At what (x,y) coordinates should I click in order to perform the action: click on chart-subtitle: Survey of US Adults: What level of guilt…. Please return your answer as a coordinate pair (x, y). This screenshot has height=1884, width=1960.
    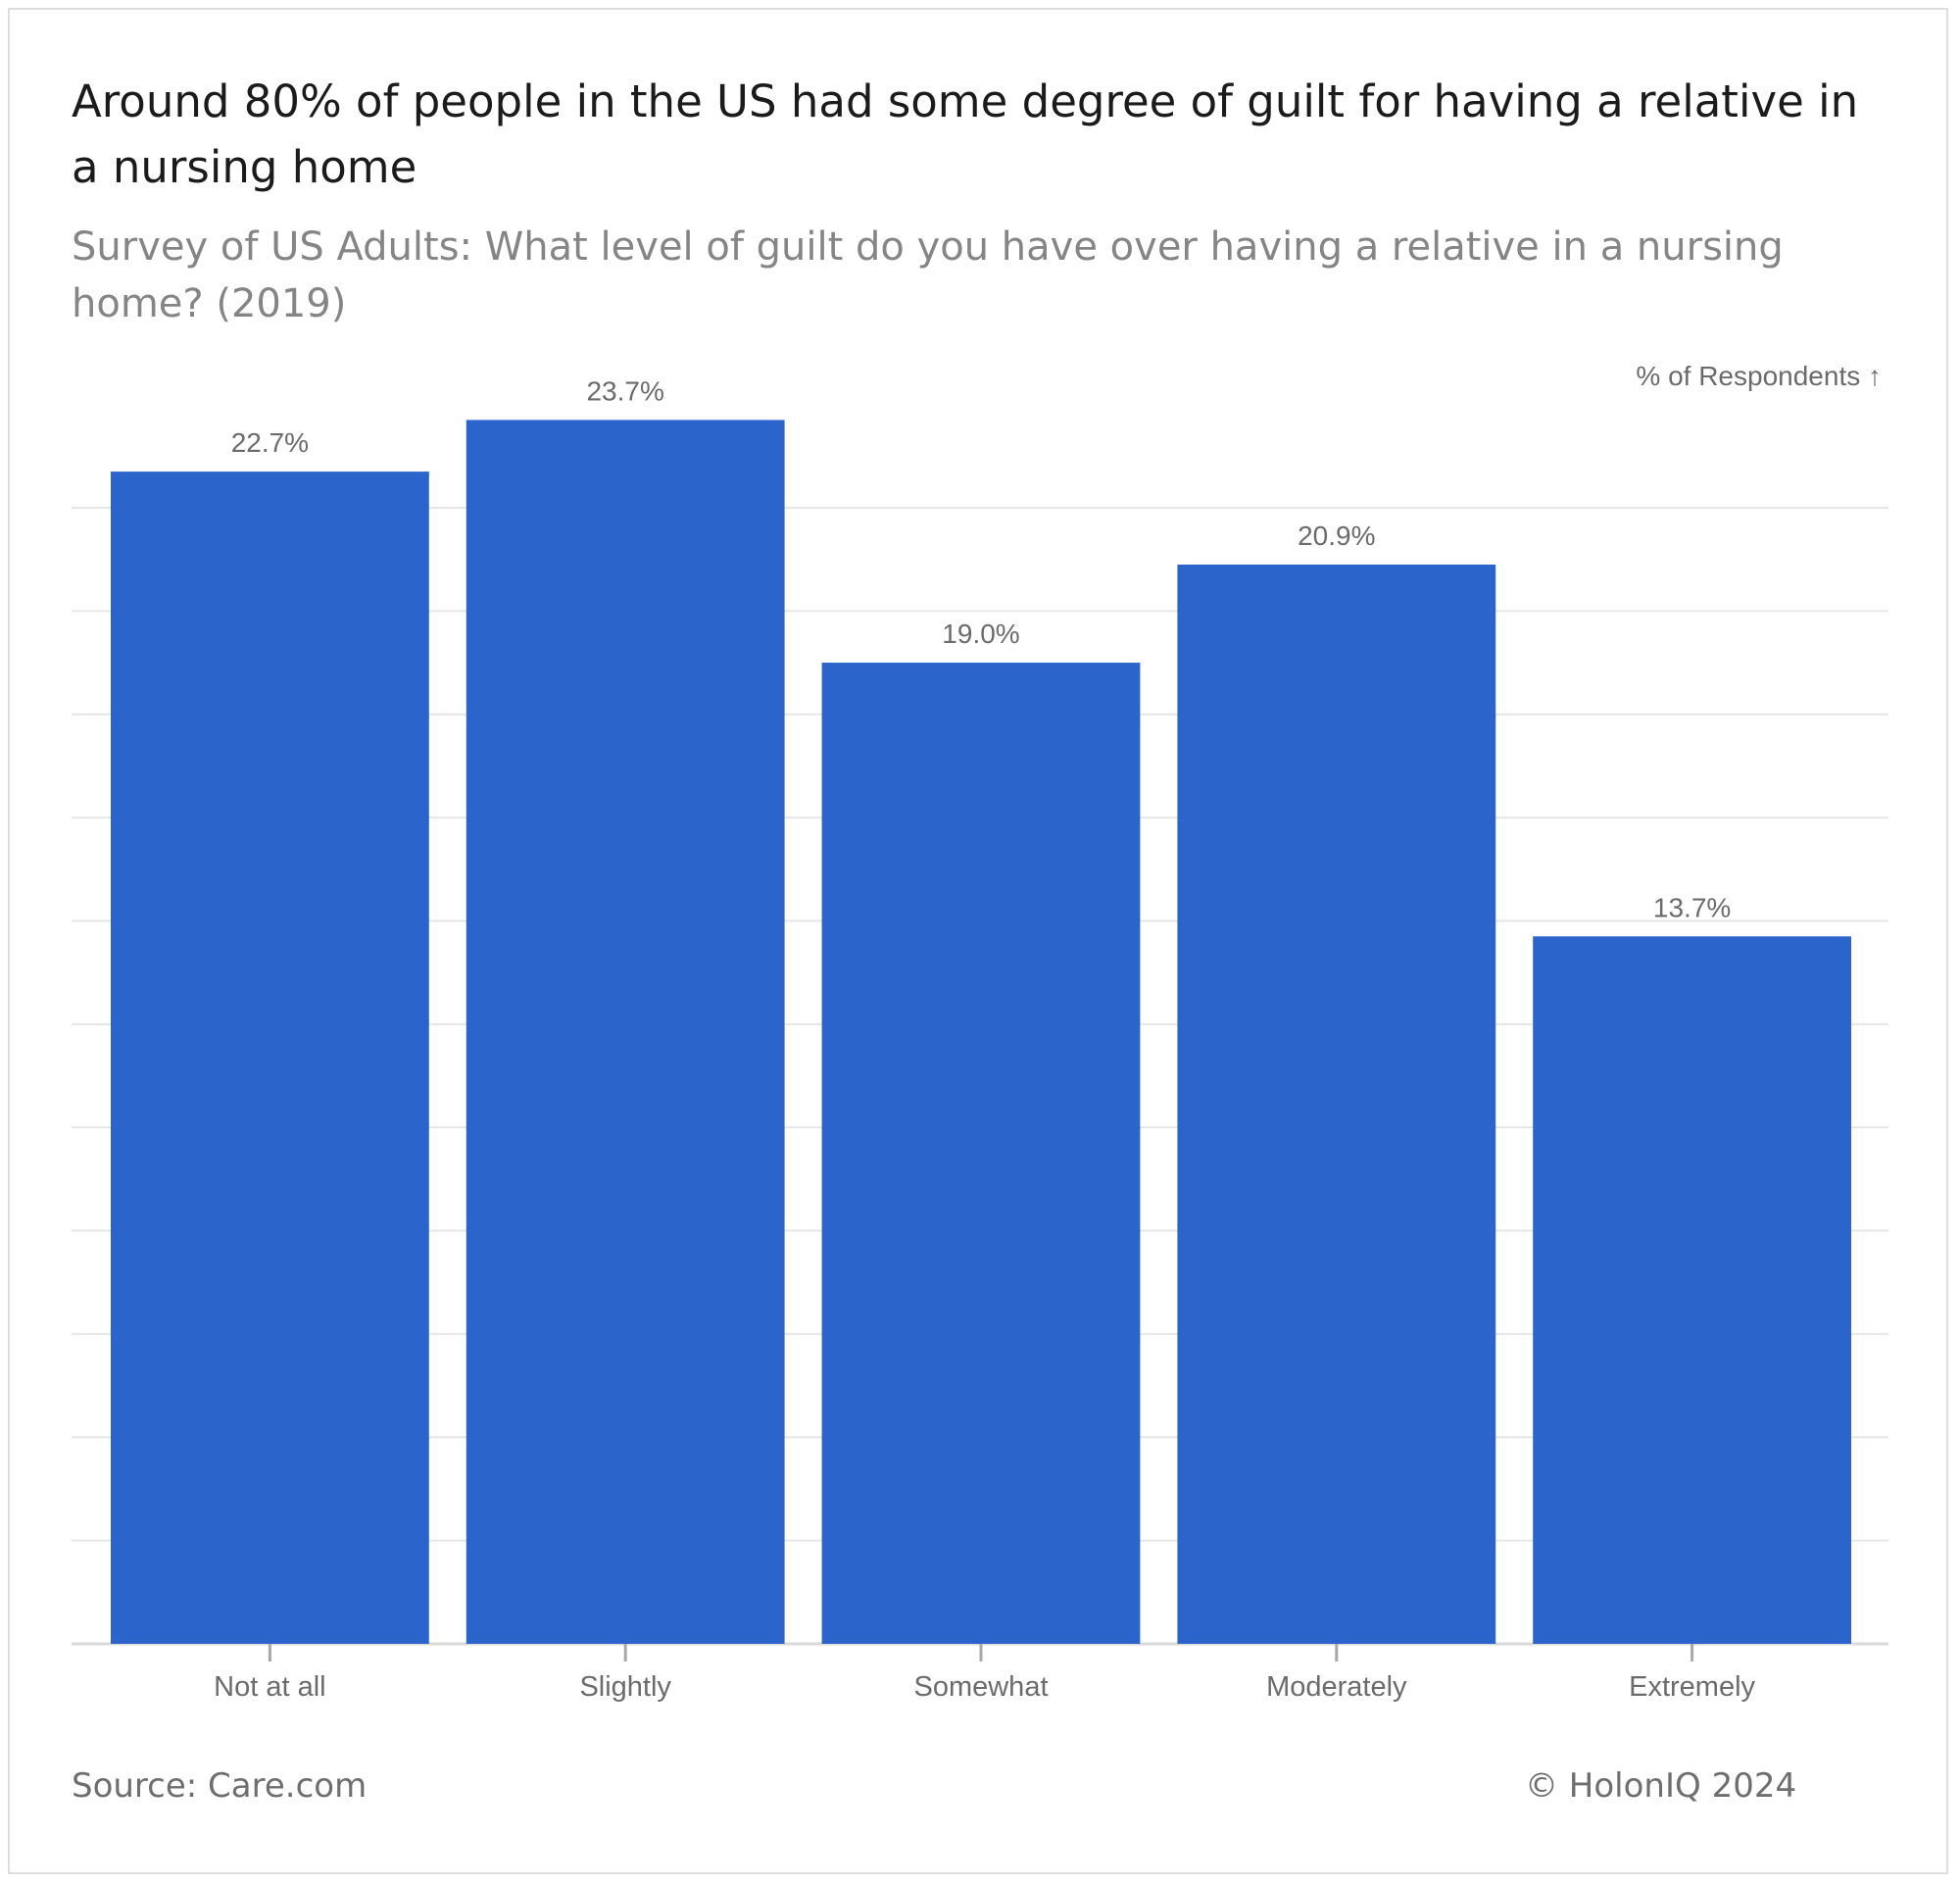
    Looking at the image, I should click on (928, 275).